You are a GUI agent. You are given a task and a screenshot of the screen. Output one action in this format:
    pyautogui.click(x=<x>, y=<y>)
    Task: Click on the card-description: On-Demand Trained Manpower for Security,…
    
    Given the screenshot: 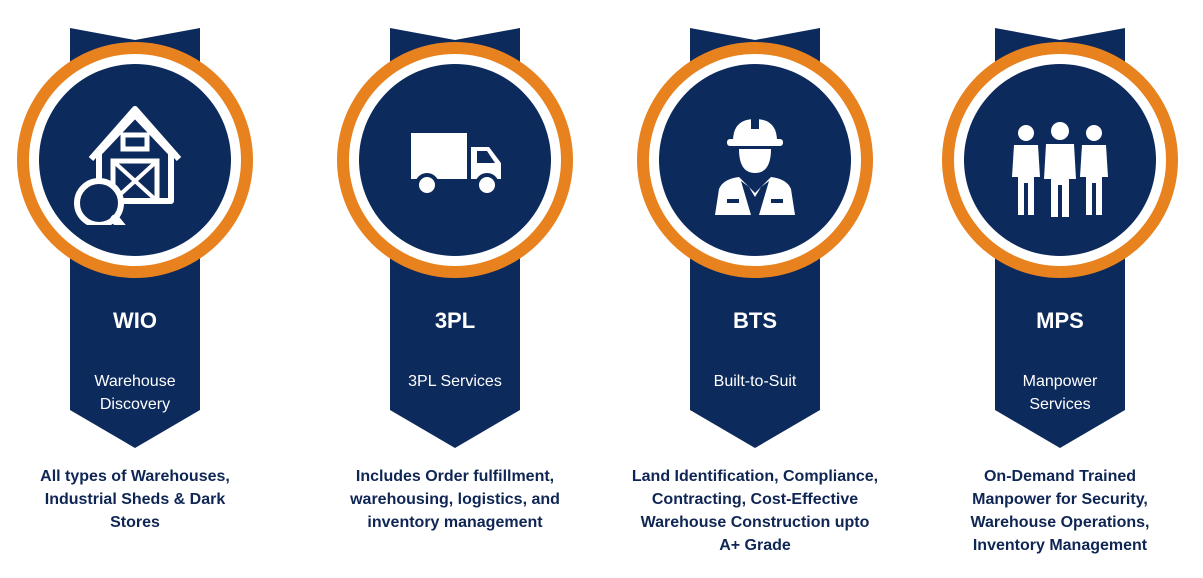 What is the action you would take?
    pyautogui.click(x=1060, y=511)
    